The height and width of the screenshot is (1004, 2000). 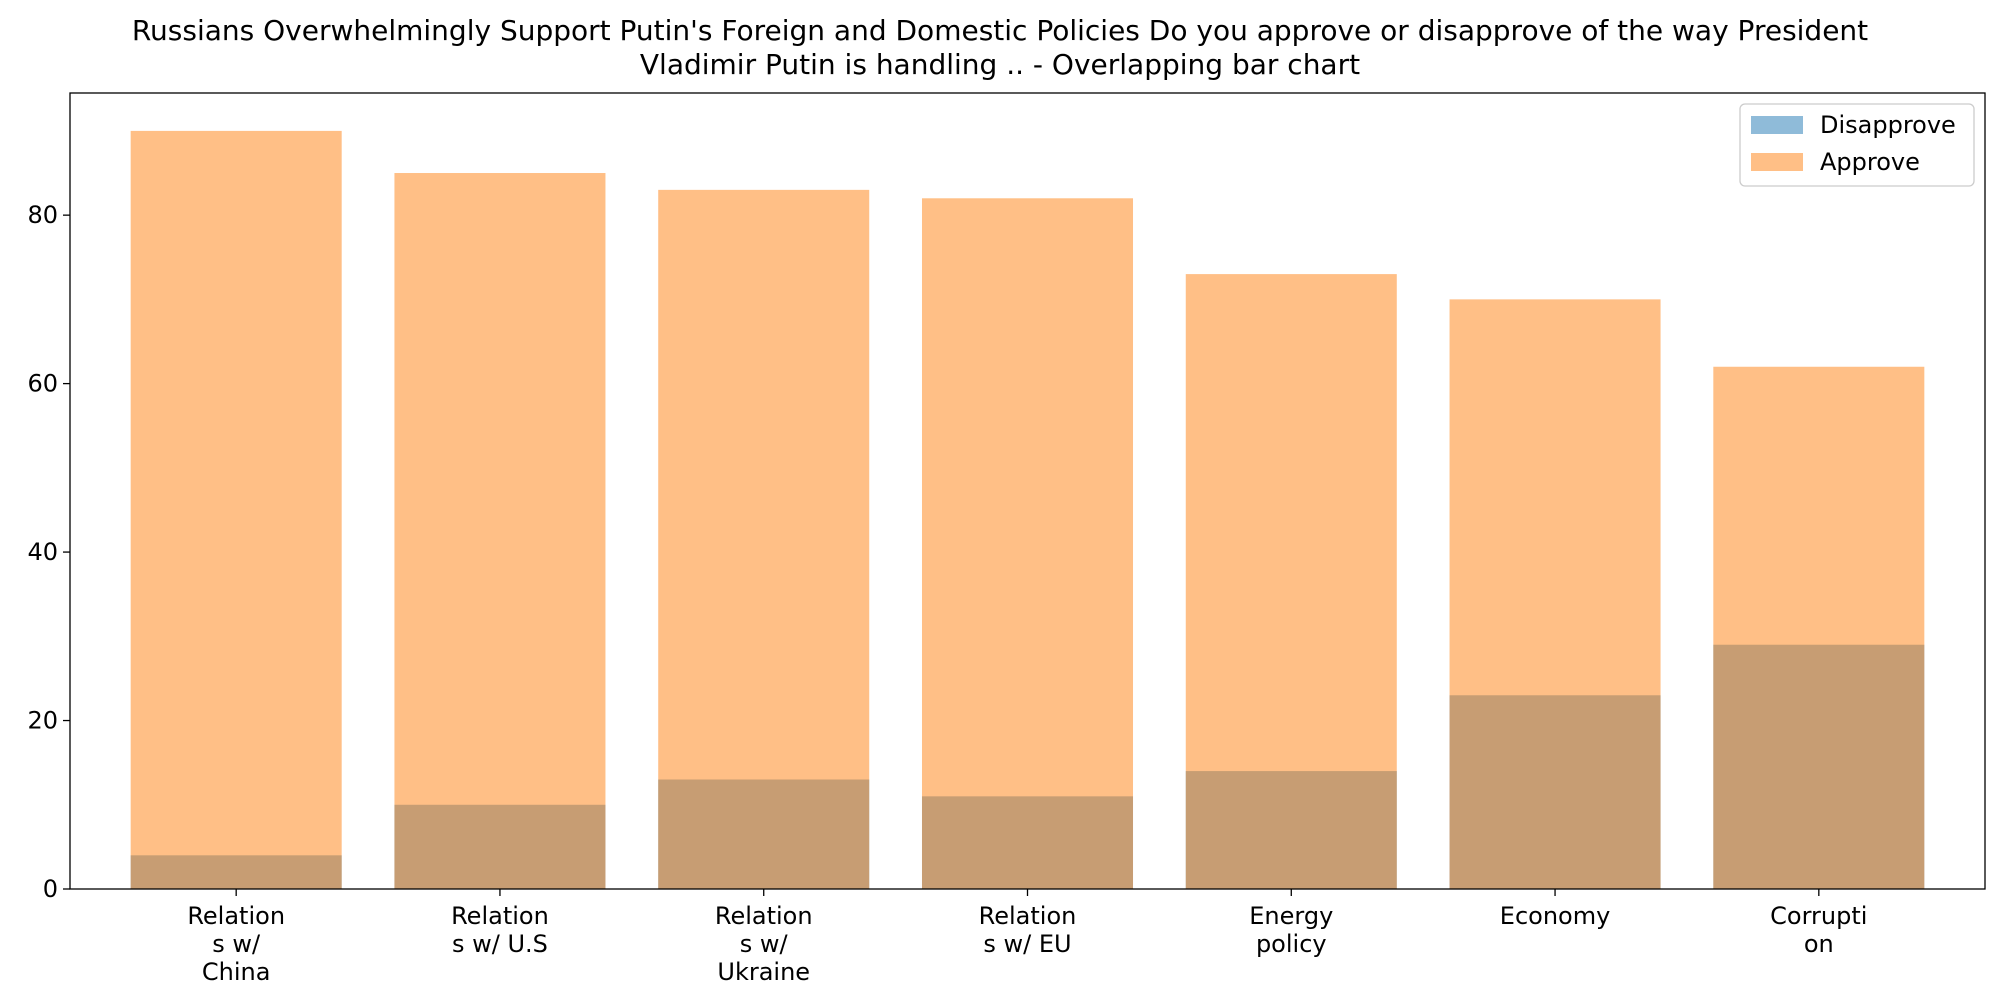 I want to click on y-tick-label-1: 20, so click(x=42, y=721).